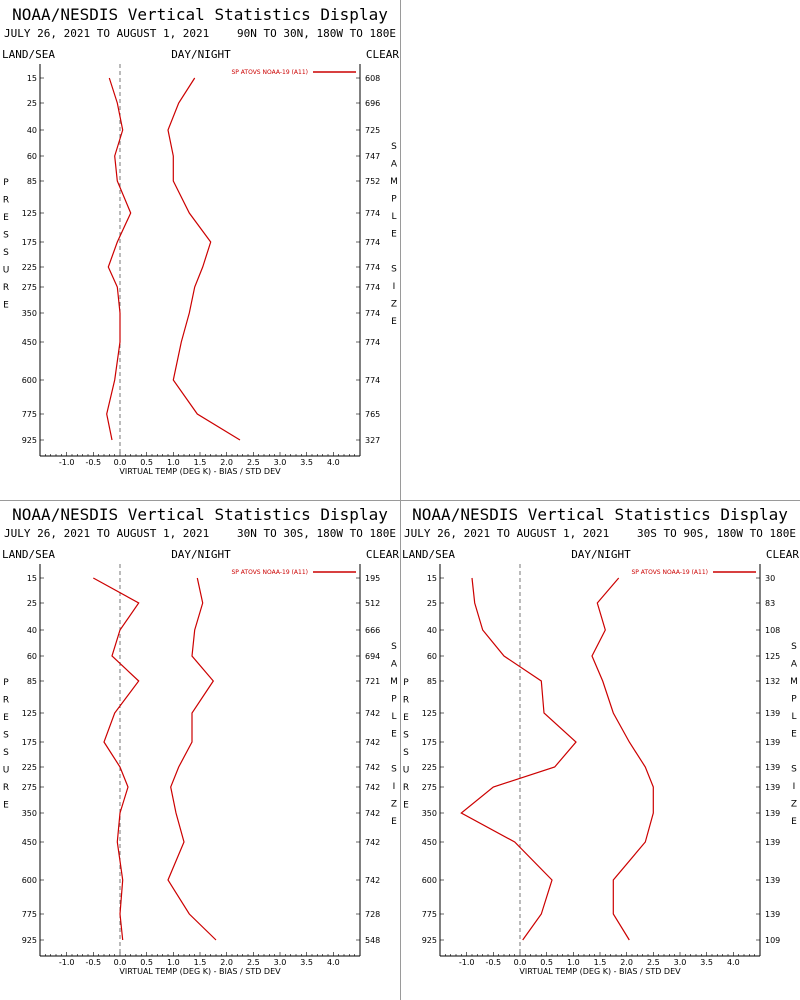  Describe the element at coordinates (653, 962) in the screenshot. I see `x-tick-label: 2.5` at that location.